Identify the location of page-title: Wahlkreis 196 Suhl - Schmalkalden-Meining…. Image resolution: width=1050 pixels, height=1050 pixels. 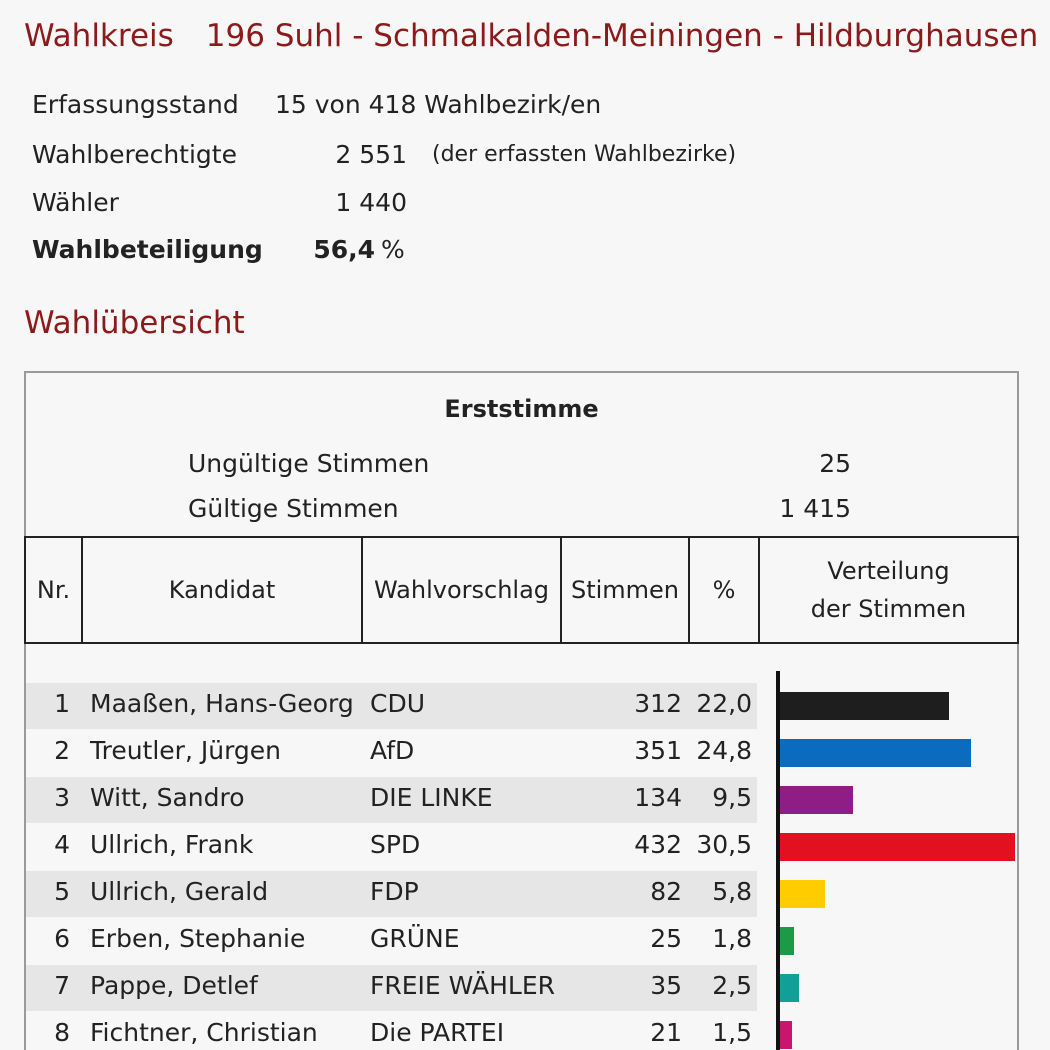
(531, 36).